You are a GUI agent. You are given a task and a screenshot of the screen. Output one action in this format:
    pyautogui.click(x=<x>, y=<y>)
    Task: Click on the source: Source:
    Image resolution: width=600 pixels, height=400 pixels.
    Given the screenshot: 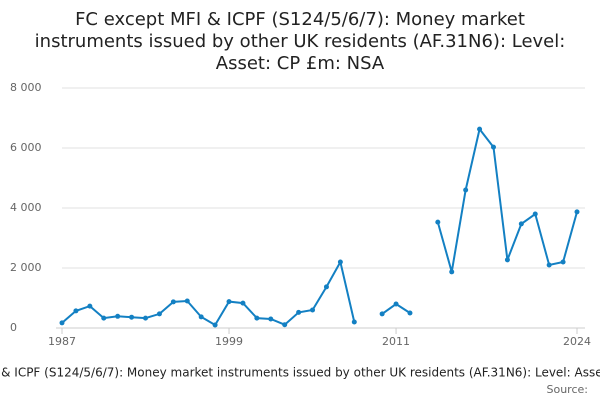 What is the action you would take?
    pyautogui.click(x=568, y=389)
    